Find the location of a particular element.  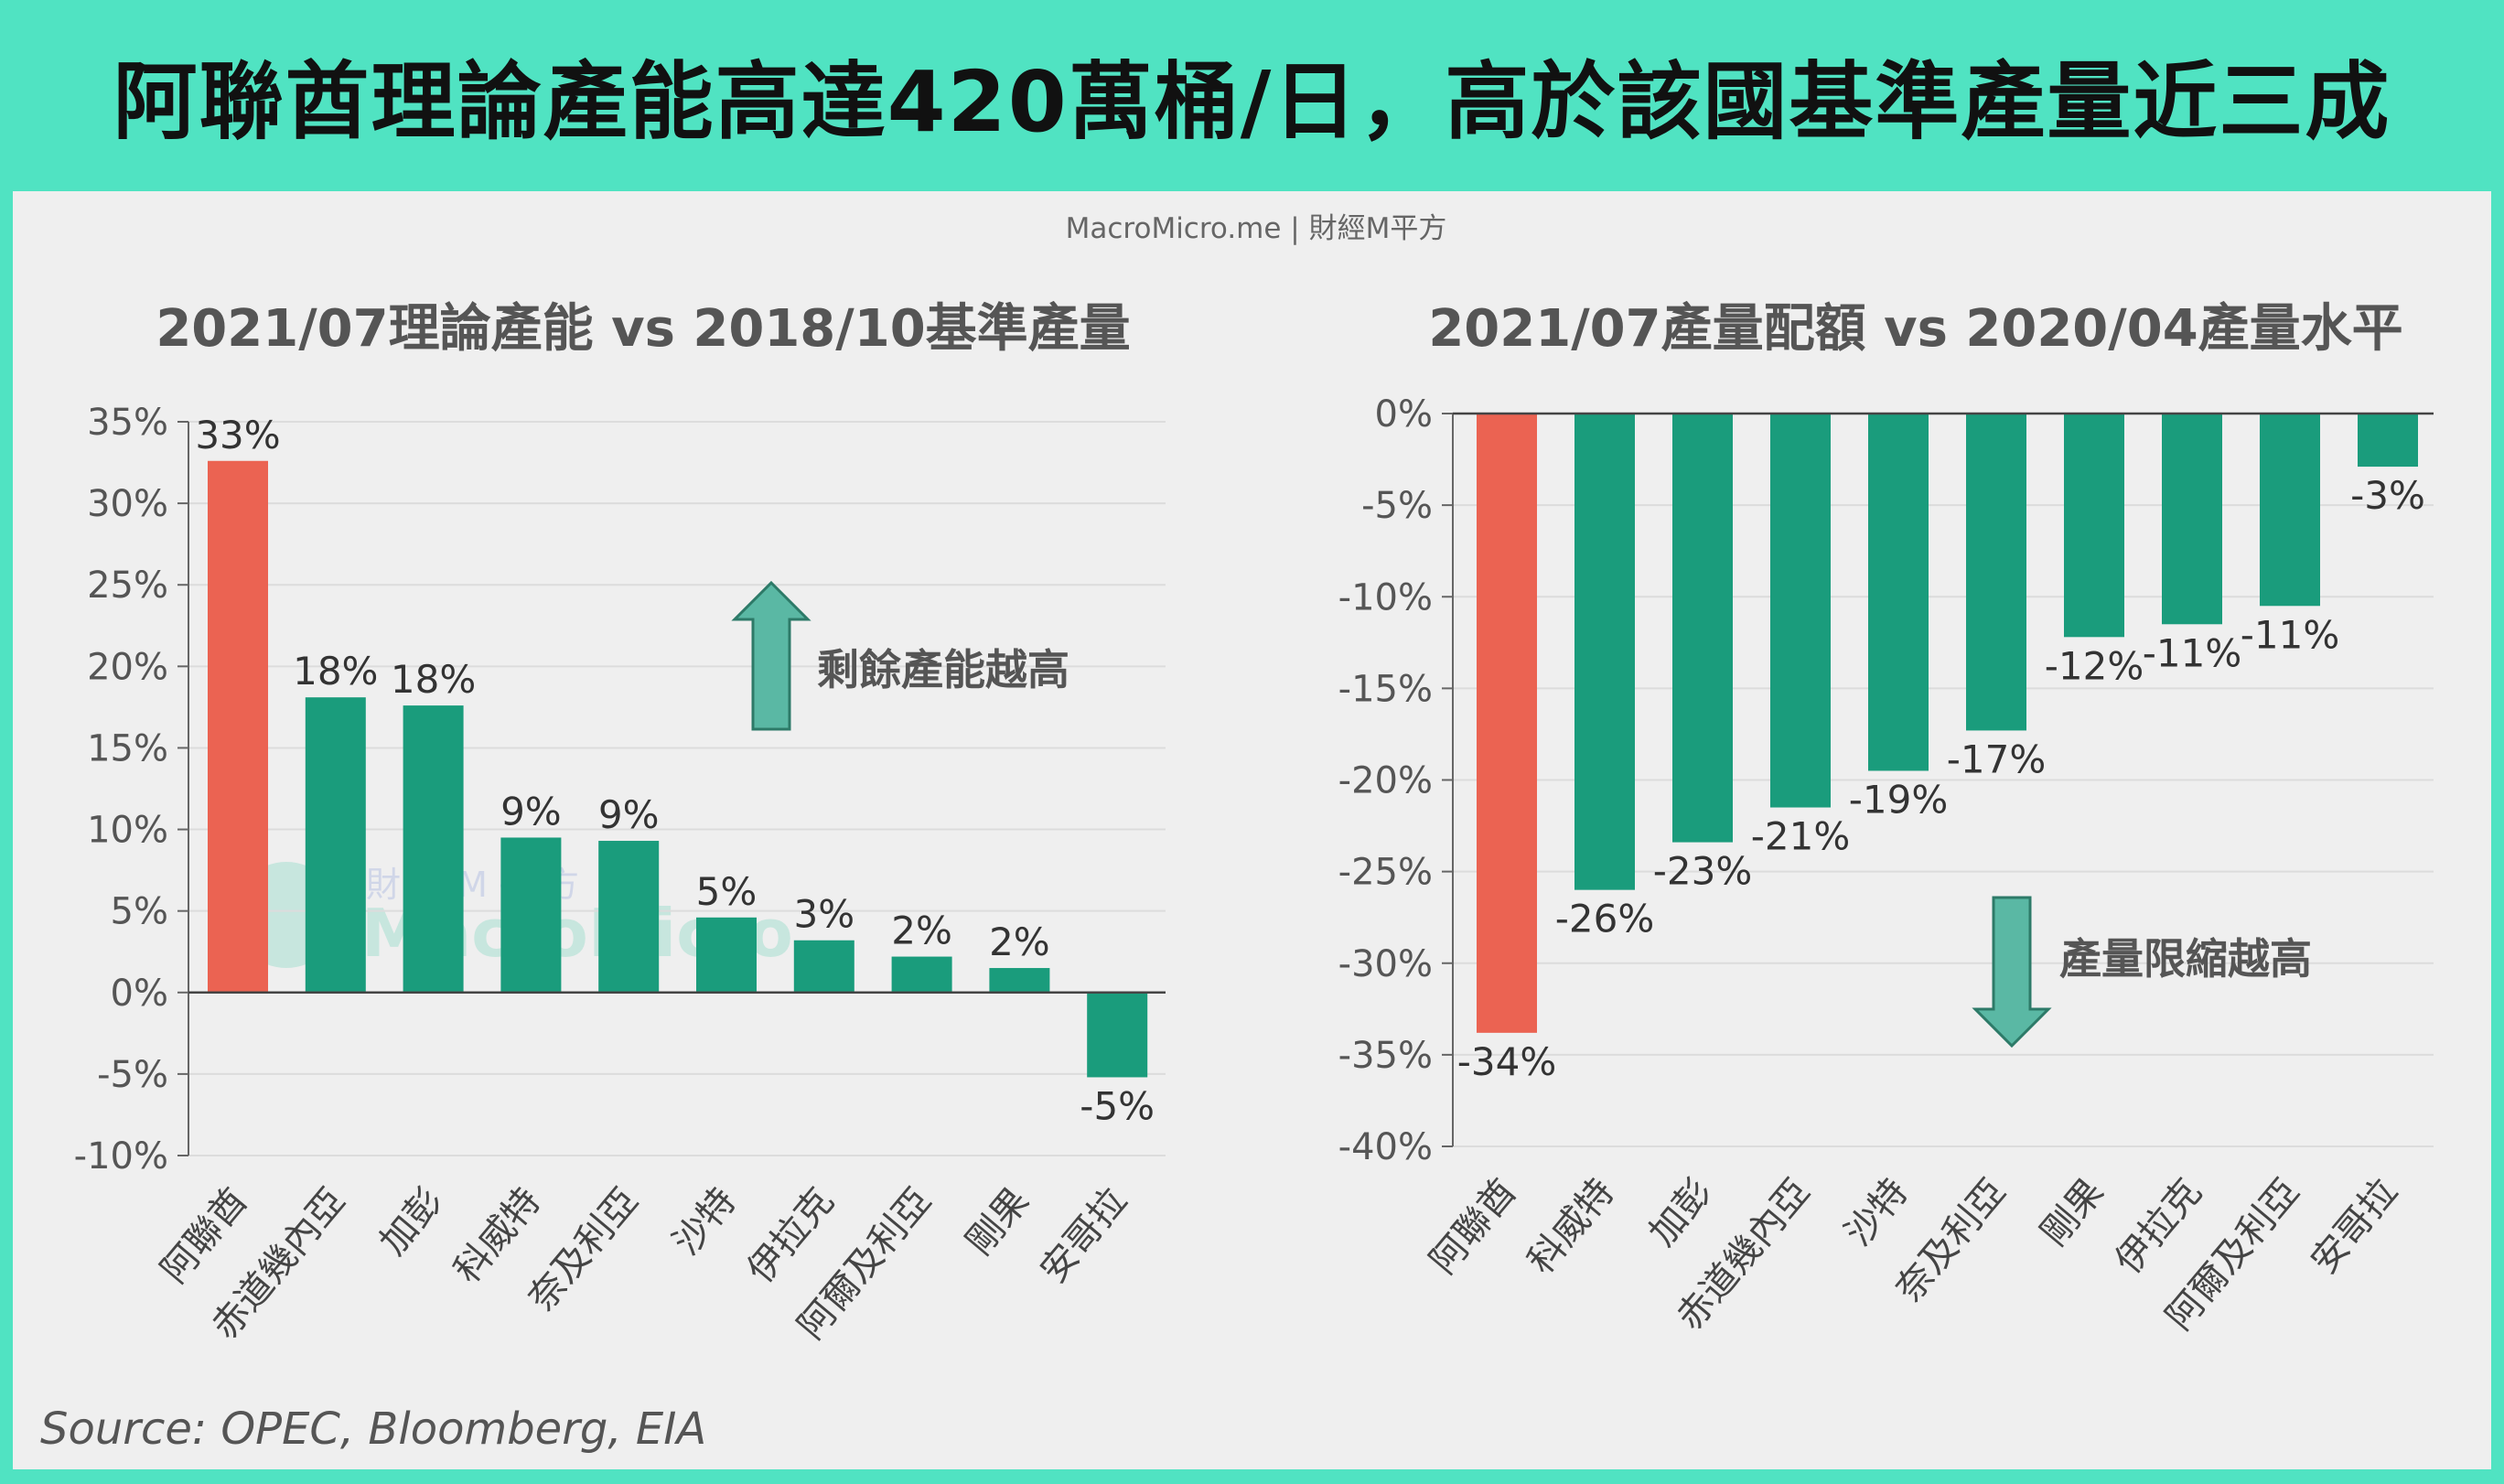

annotation-text: 剩餘產能越高 is located at coordinates (943, 669).